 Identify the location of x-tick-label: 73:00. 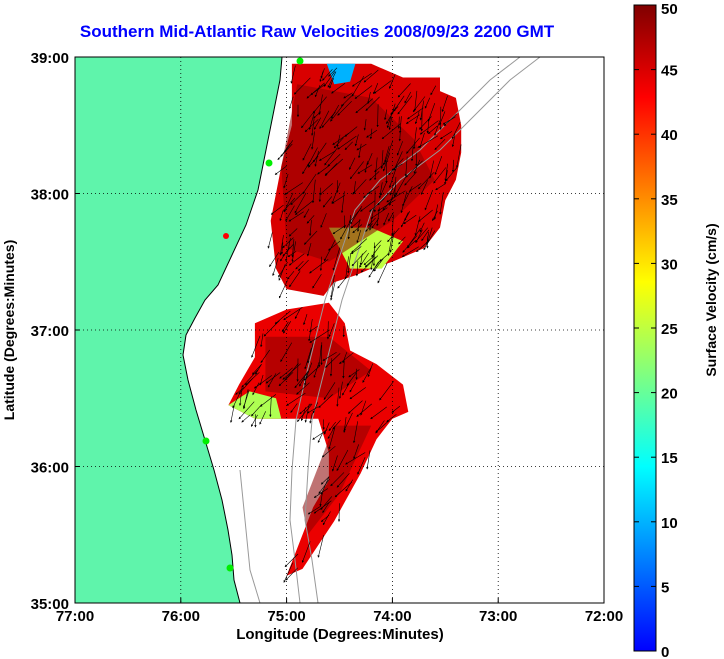
(498, 616).